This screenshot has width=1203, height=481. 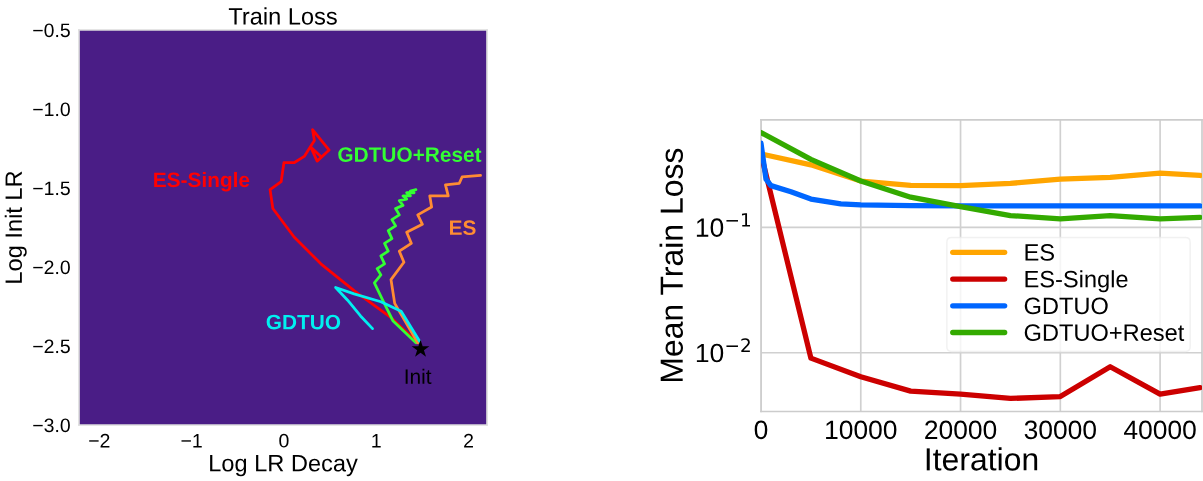 What do you see at coordinates (51, 109) in the screenshot?
I see `y-tick-label: −1.0` at bounding box center [51, 109].